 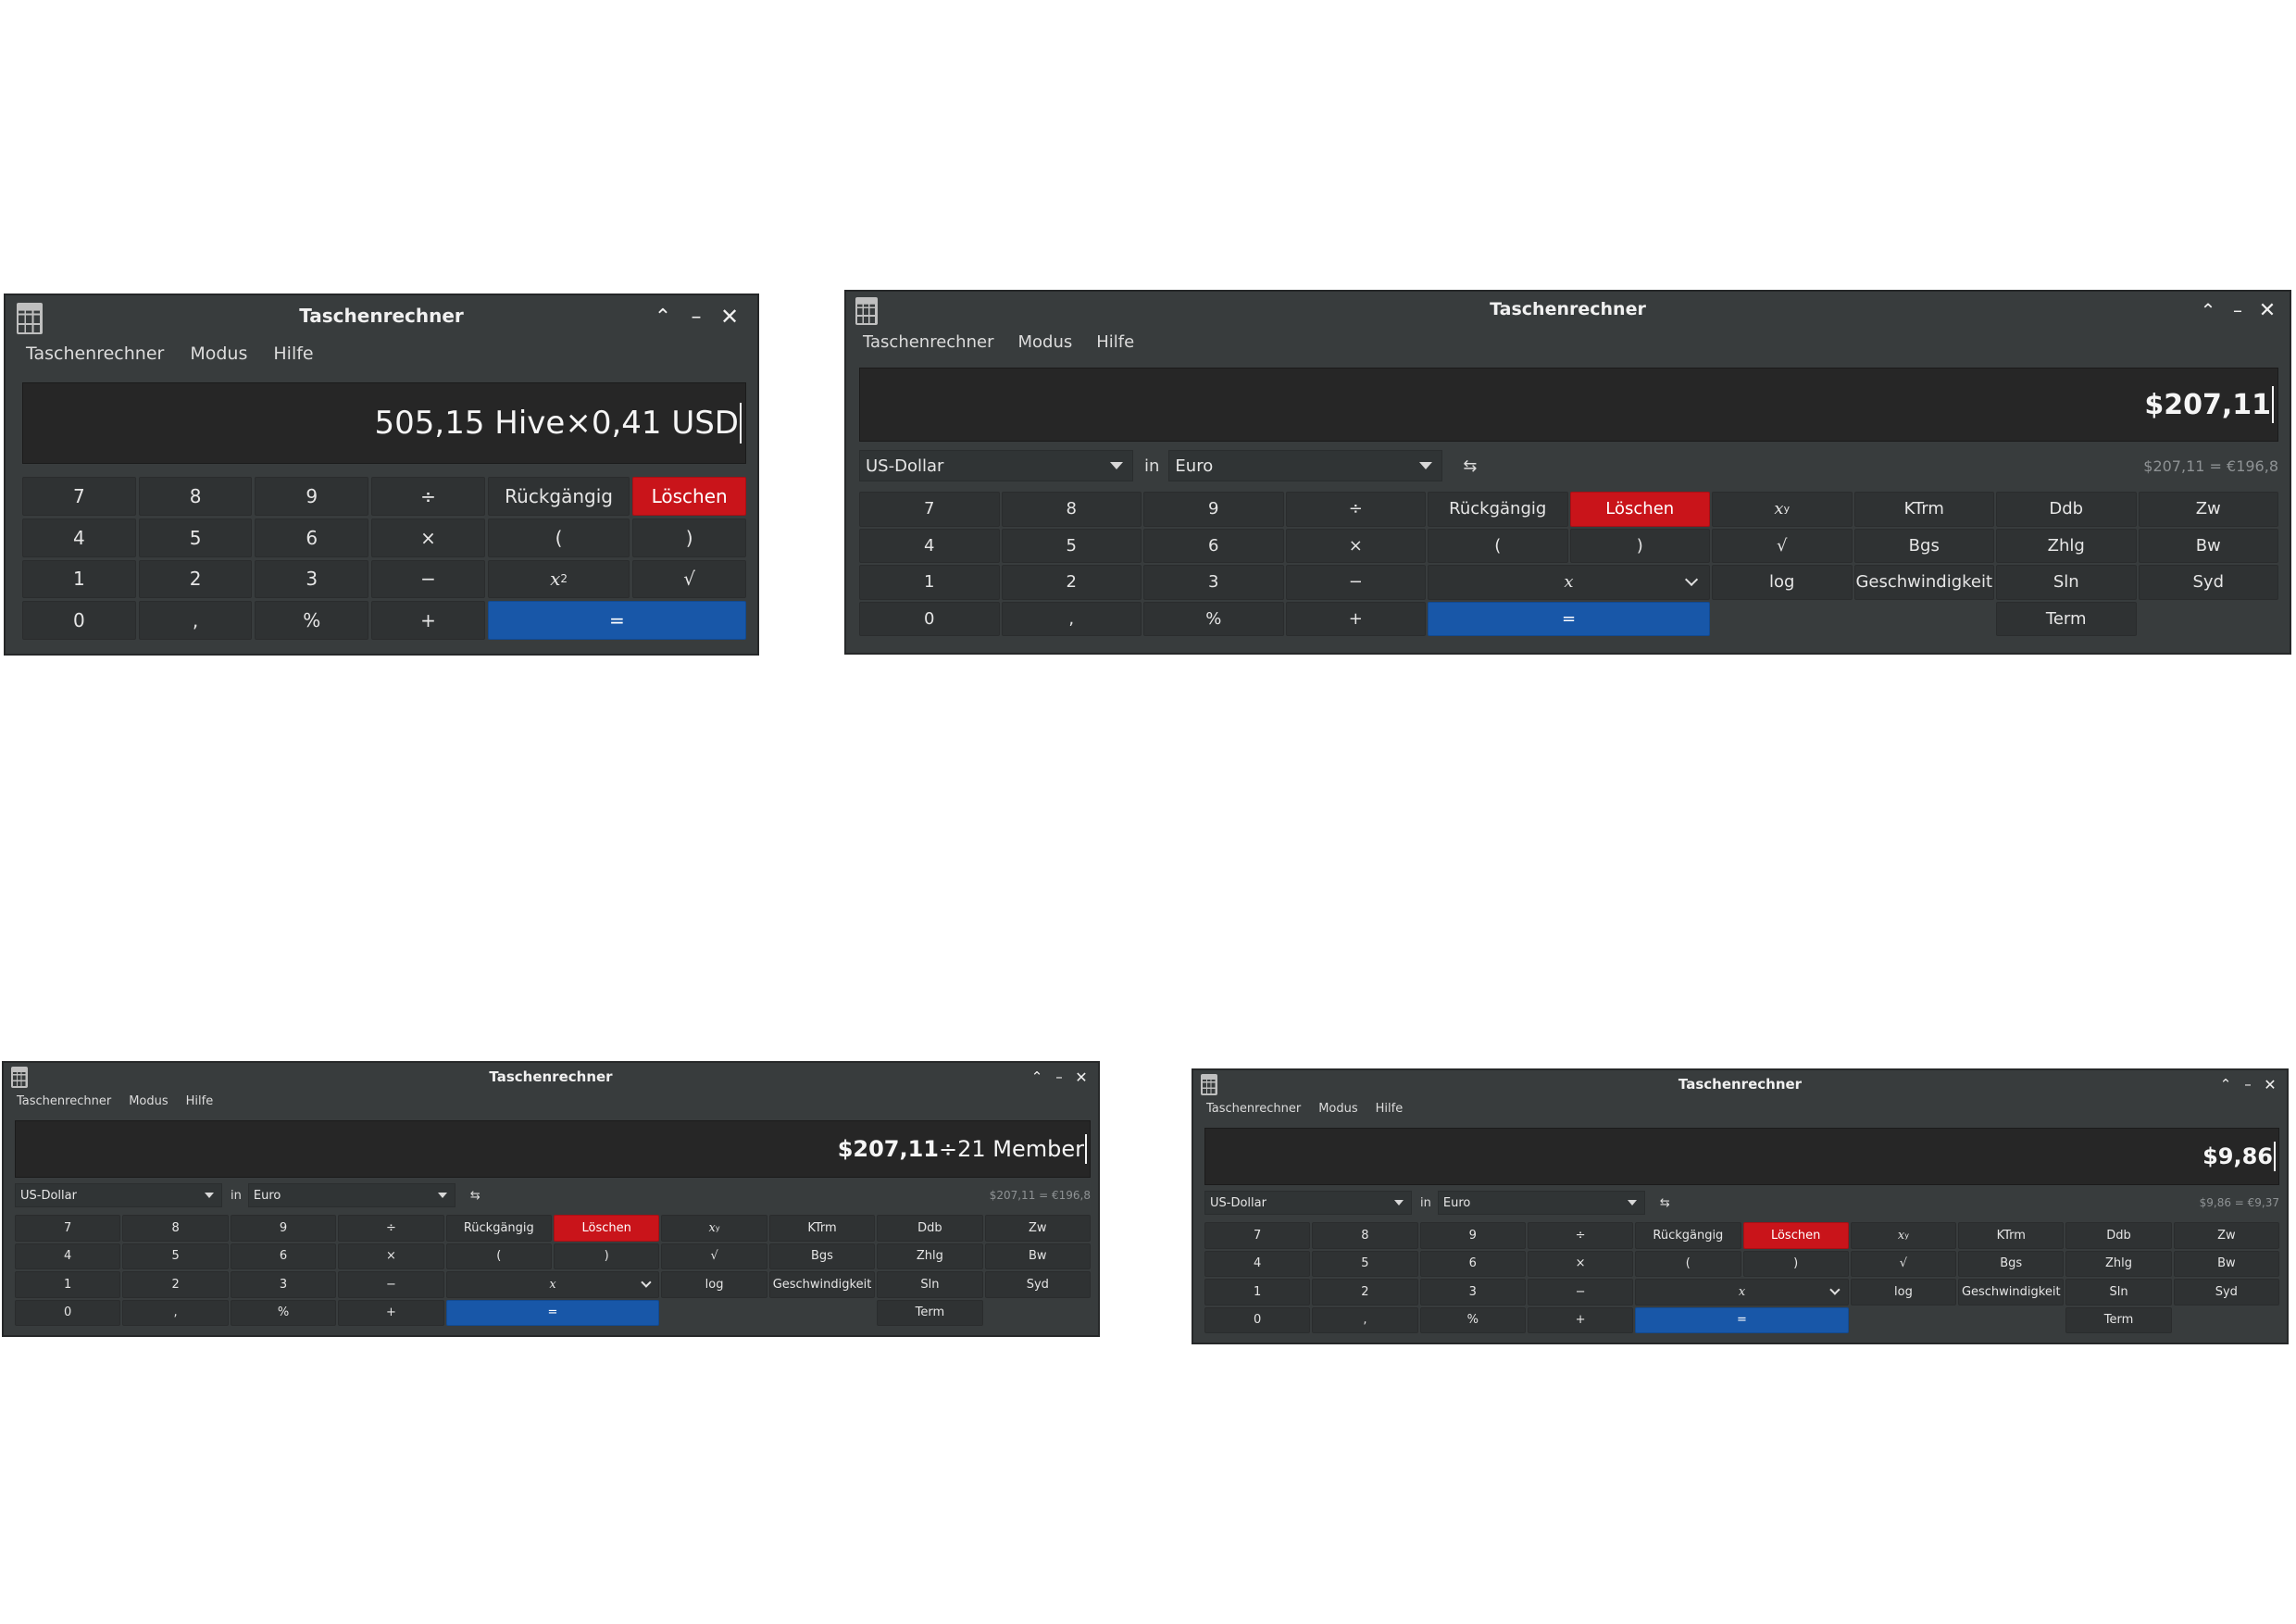 I want to click on key-ddb: Ddb, so click(x=2118, y=1235).